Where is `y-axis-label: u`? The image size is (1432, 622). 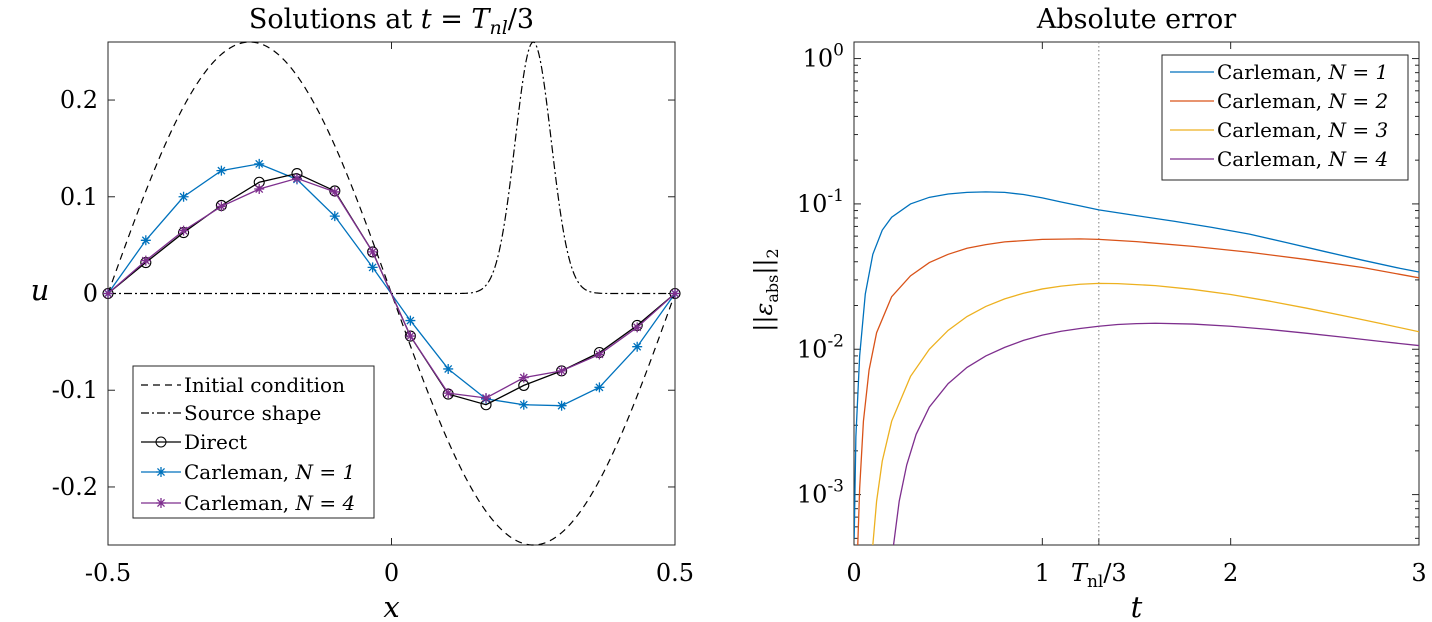 y-axis-label: u is located at coordinates (40, 290).